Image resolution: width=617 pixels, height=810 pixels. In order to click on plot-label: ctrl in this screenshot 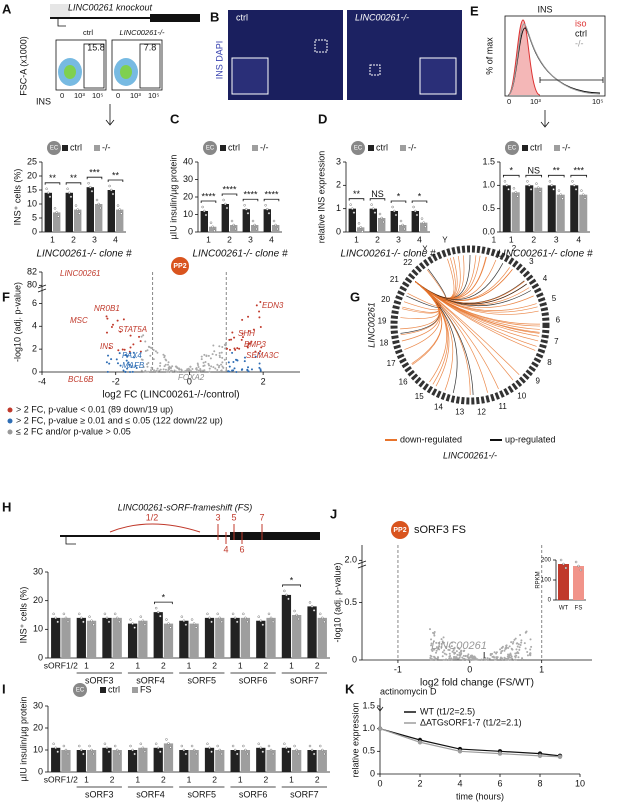, I will do `click(88, 32)`.